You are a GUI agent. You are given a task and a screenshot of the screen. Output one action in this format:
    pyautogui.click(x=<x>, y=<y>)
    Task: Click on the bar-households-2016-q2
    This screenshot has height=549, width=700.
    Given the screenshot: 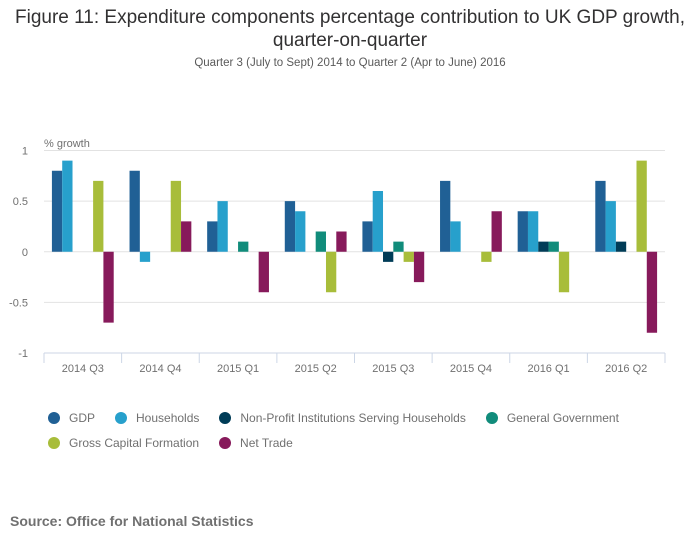 What is the action you would take?
    pyautogui.click(x=610, y=226)
    